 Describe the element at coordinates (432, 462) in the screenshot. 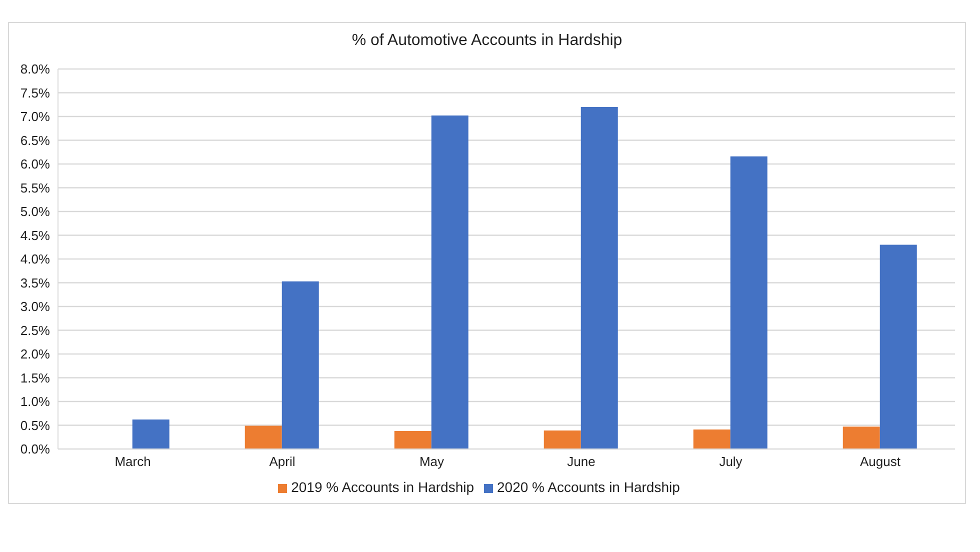

I see `x-tick-label: May` at that location.